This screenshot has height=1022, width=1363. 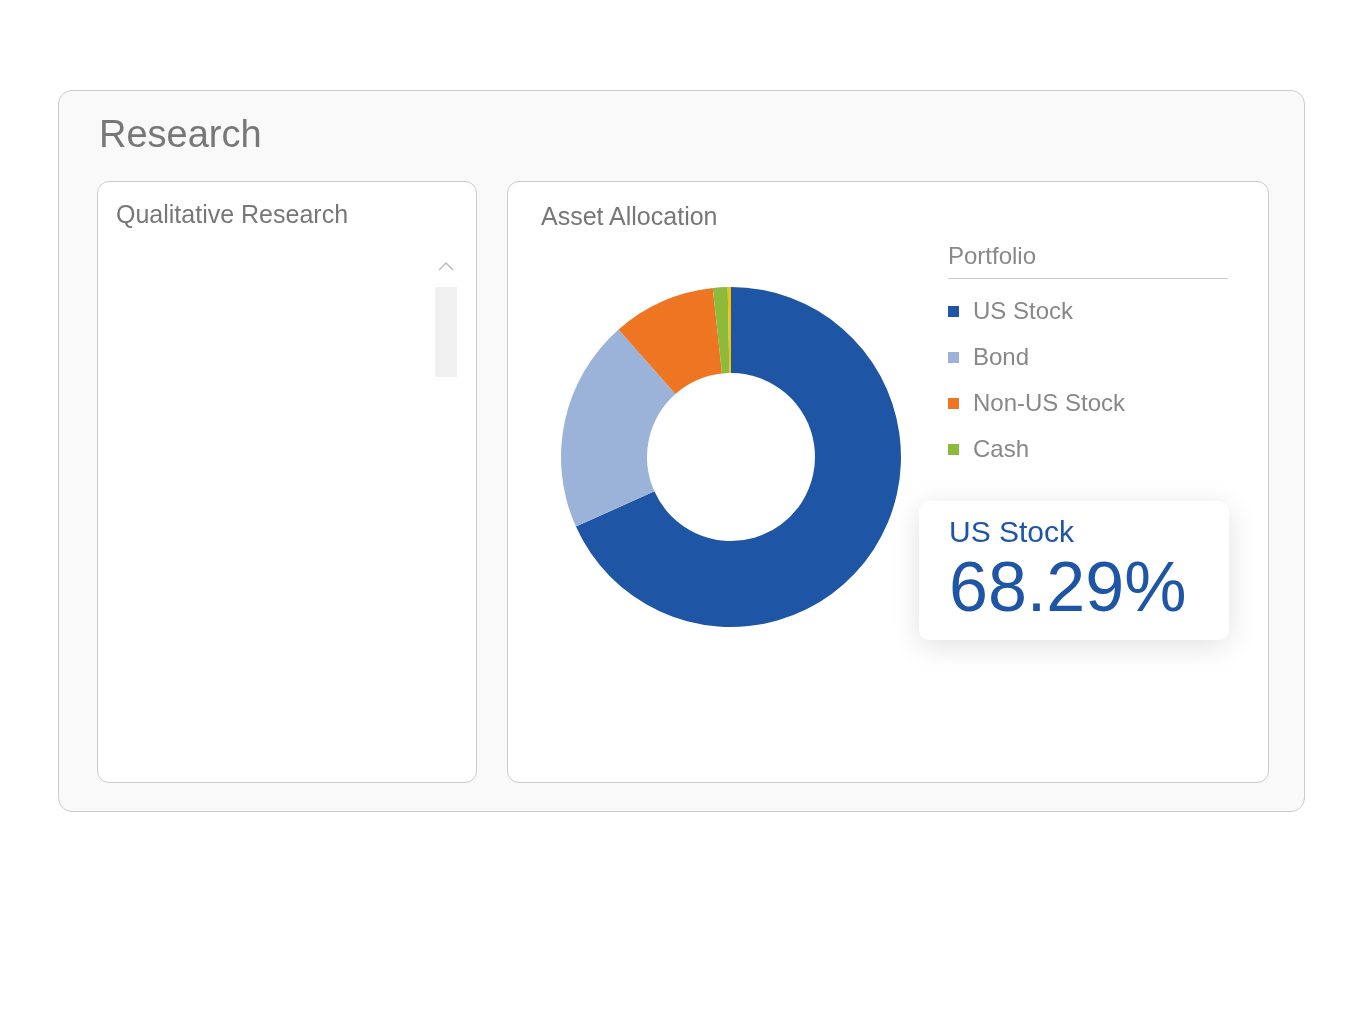 I want to click on slice-label: US Stock, so click(x=1012, y=532).